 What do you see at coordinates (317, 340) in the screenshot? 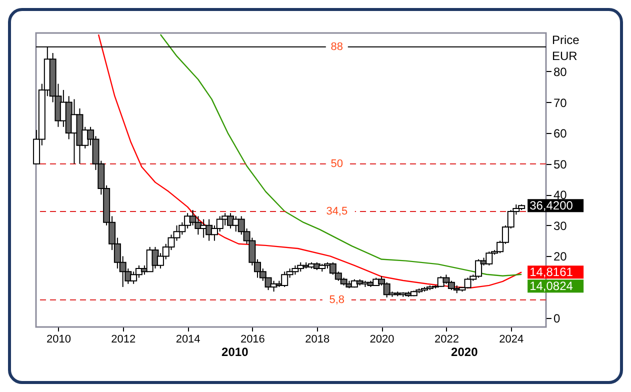
I see `x-tick-label: 2018` at bounding box center [317, 340].